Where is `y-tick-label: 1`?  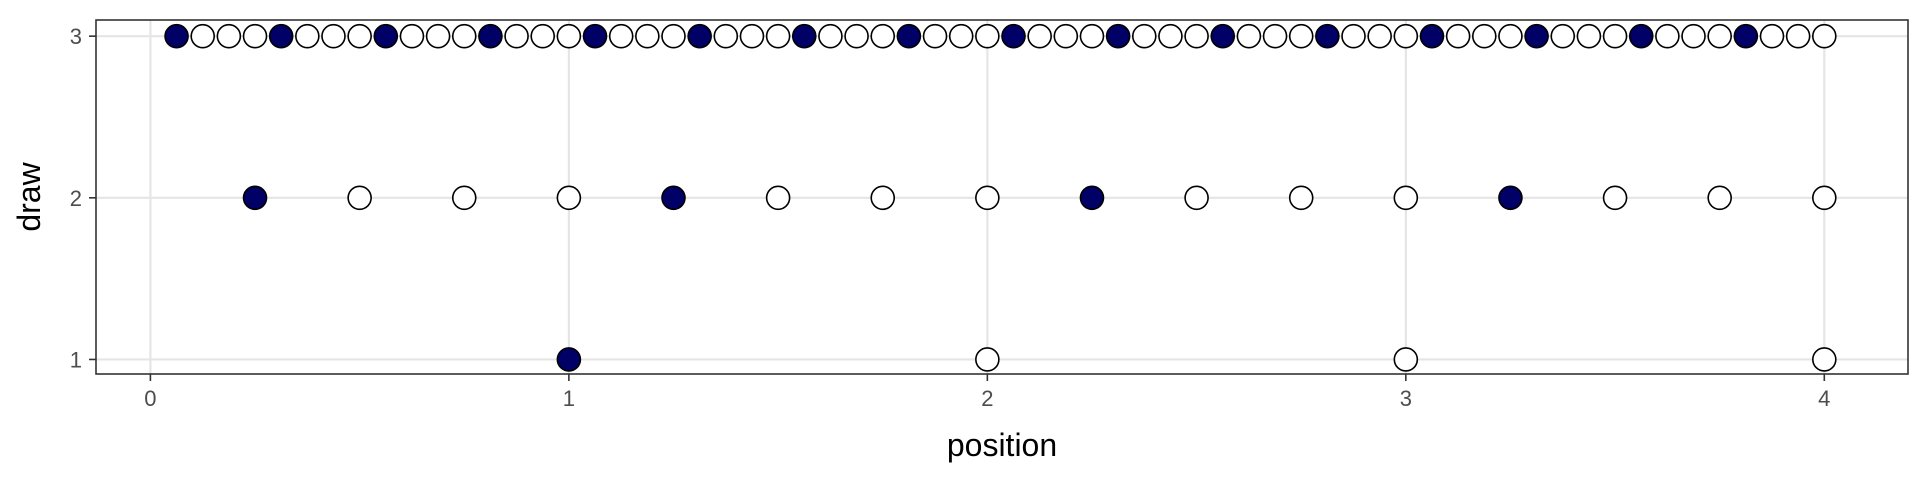 y-tick-label: 1 is located at coordinates (76, 359).